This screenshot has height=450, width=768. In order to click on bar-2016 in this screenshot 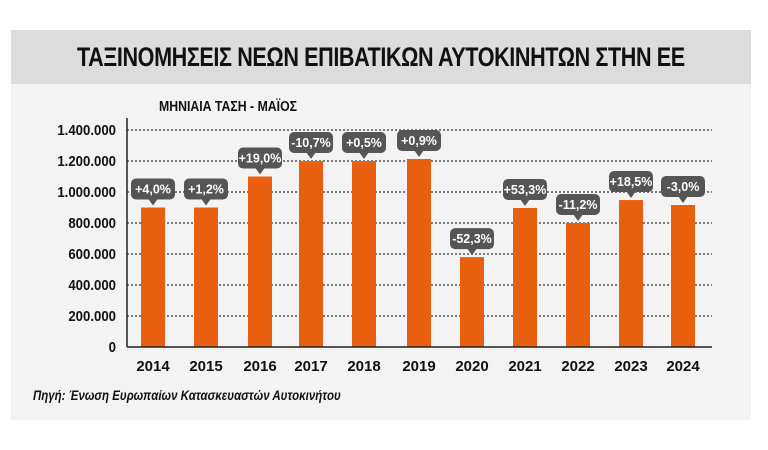, I will do `click(260, 261)`.